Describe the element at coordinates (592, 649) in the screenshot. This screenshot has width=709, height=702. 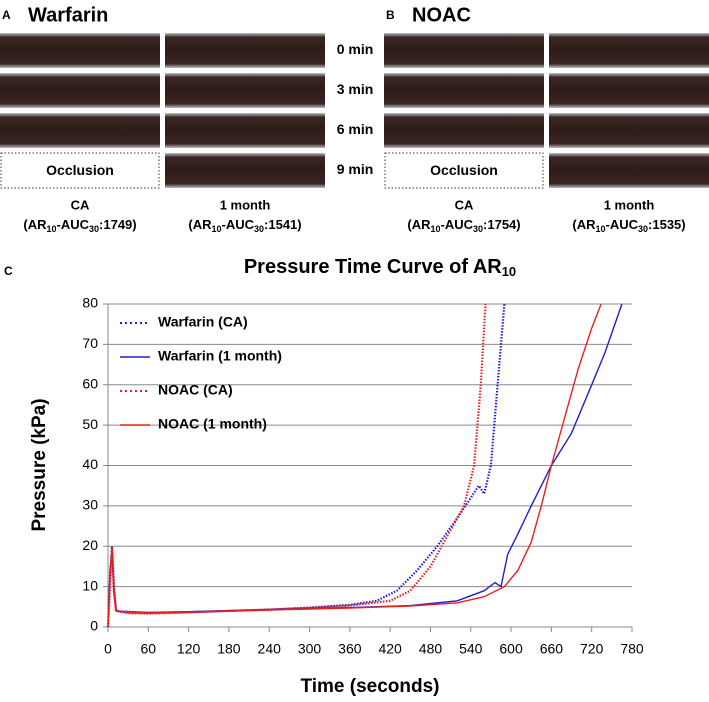
I see `x-tick-label: 720` at that location.